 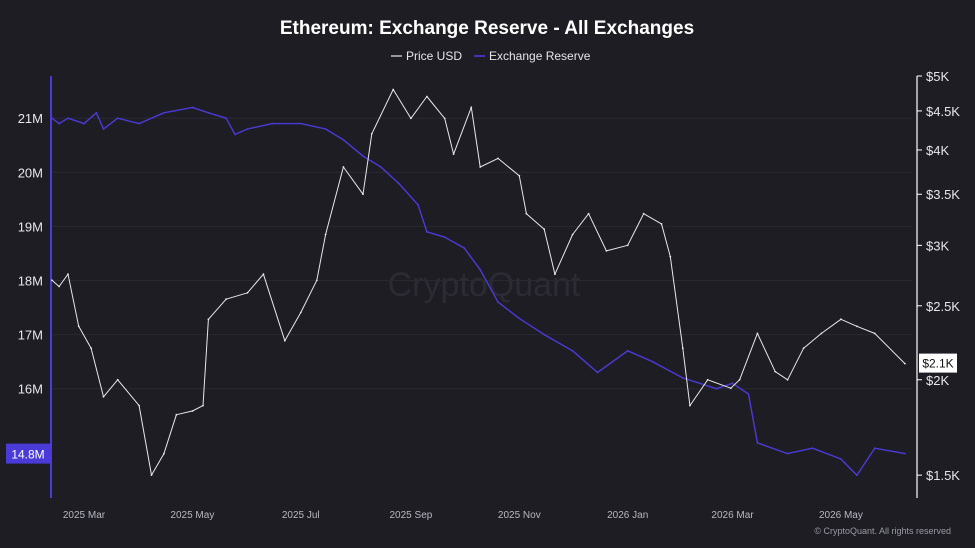 What do you see at coordinates (30, 118) in the screenshot?
I see `left-tick-label: 21M` at bounding box center [30, 118].